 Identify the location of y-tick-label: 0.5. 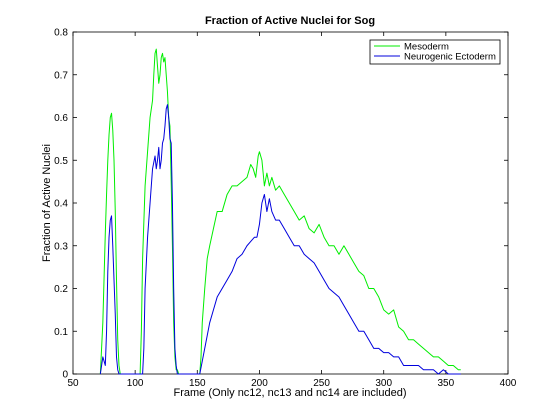
(61, 161).